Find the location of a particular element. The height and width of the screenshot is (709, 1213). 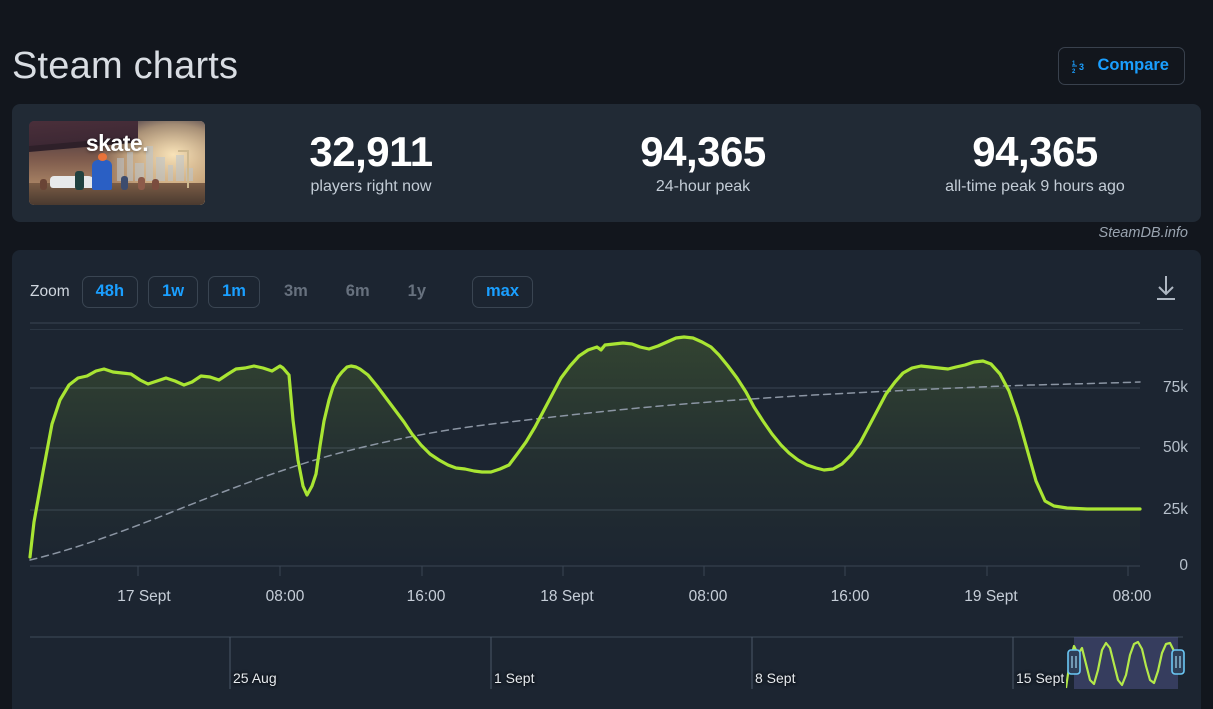

navigator-axis-labels: 25 Aug 1 Sept 8 Sept 15 Sept is located at coordinates (606, 681).